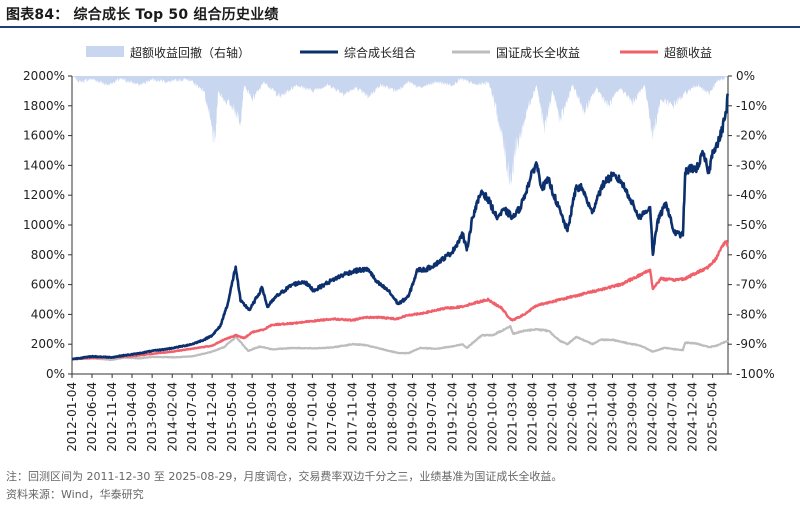  What do you see at coordinates (412, 417) in the screenshot?
I see `x-tick-label: 2019-02-04` at bounding box center [412, 417].